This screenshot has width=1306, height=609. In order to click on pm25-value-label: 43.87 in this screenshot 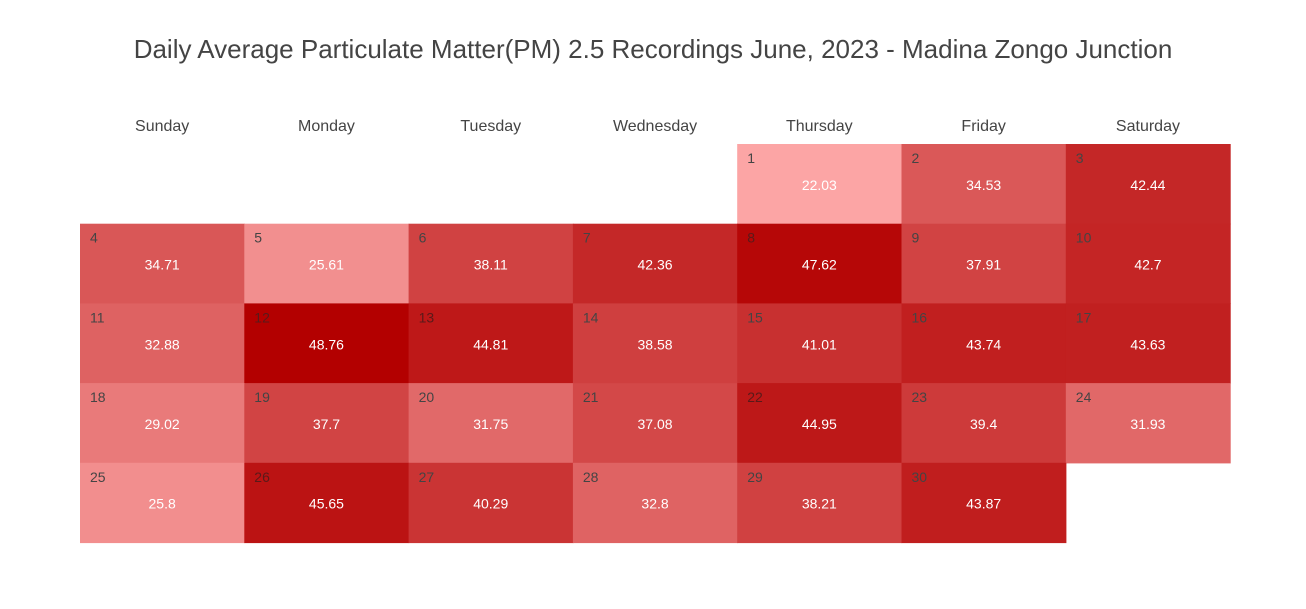, I will do `click(983, 504)`.